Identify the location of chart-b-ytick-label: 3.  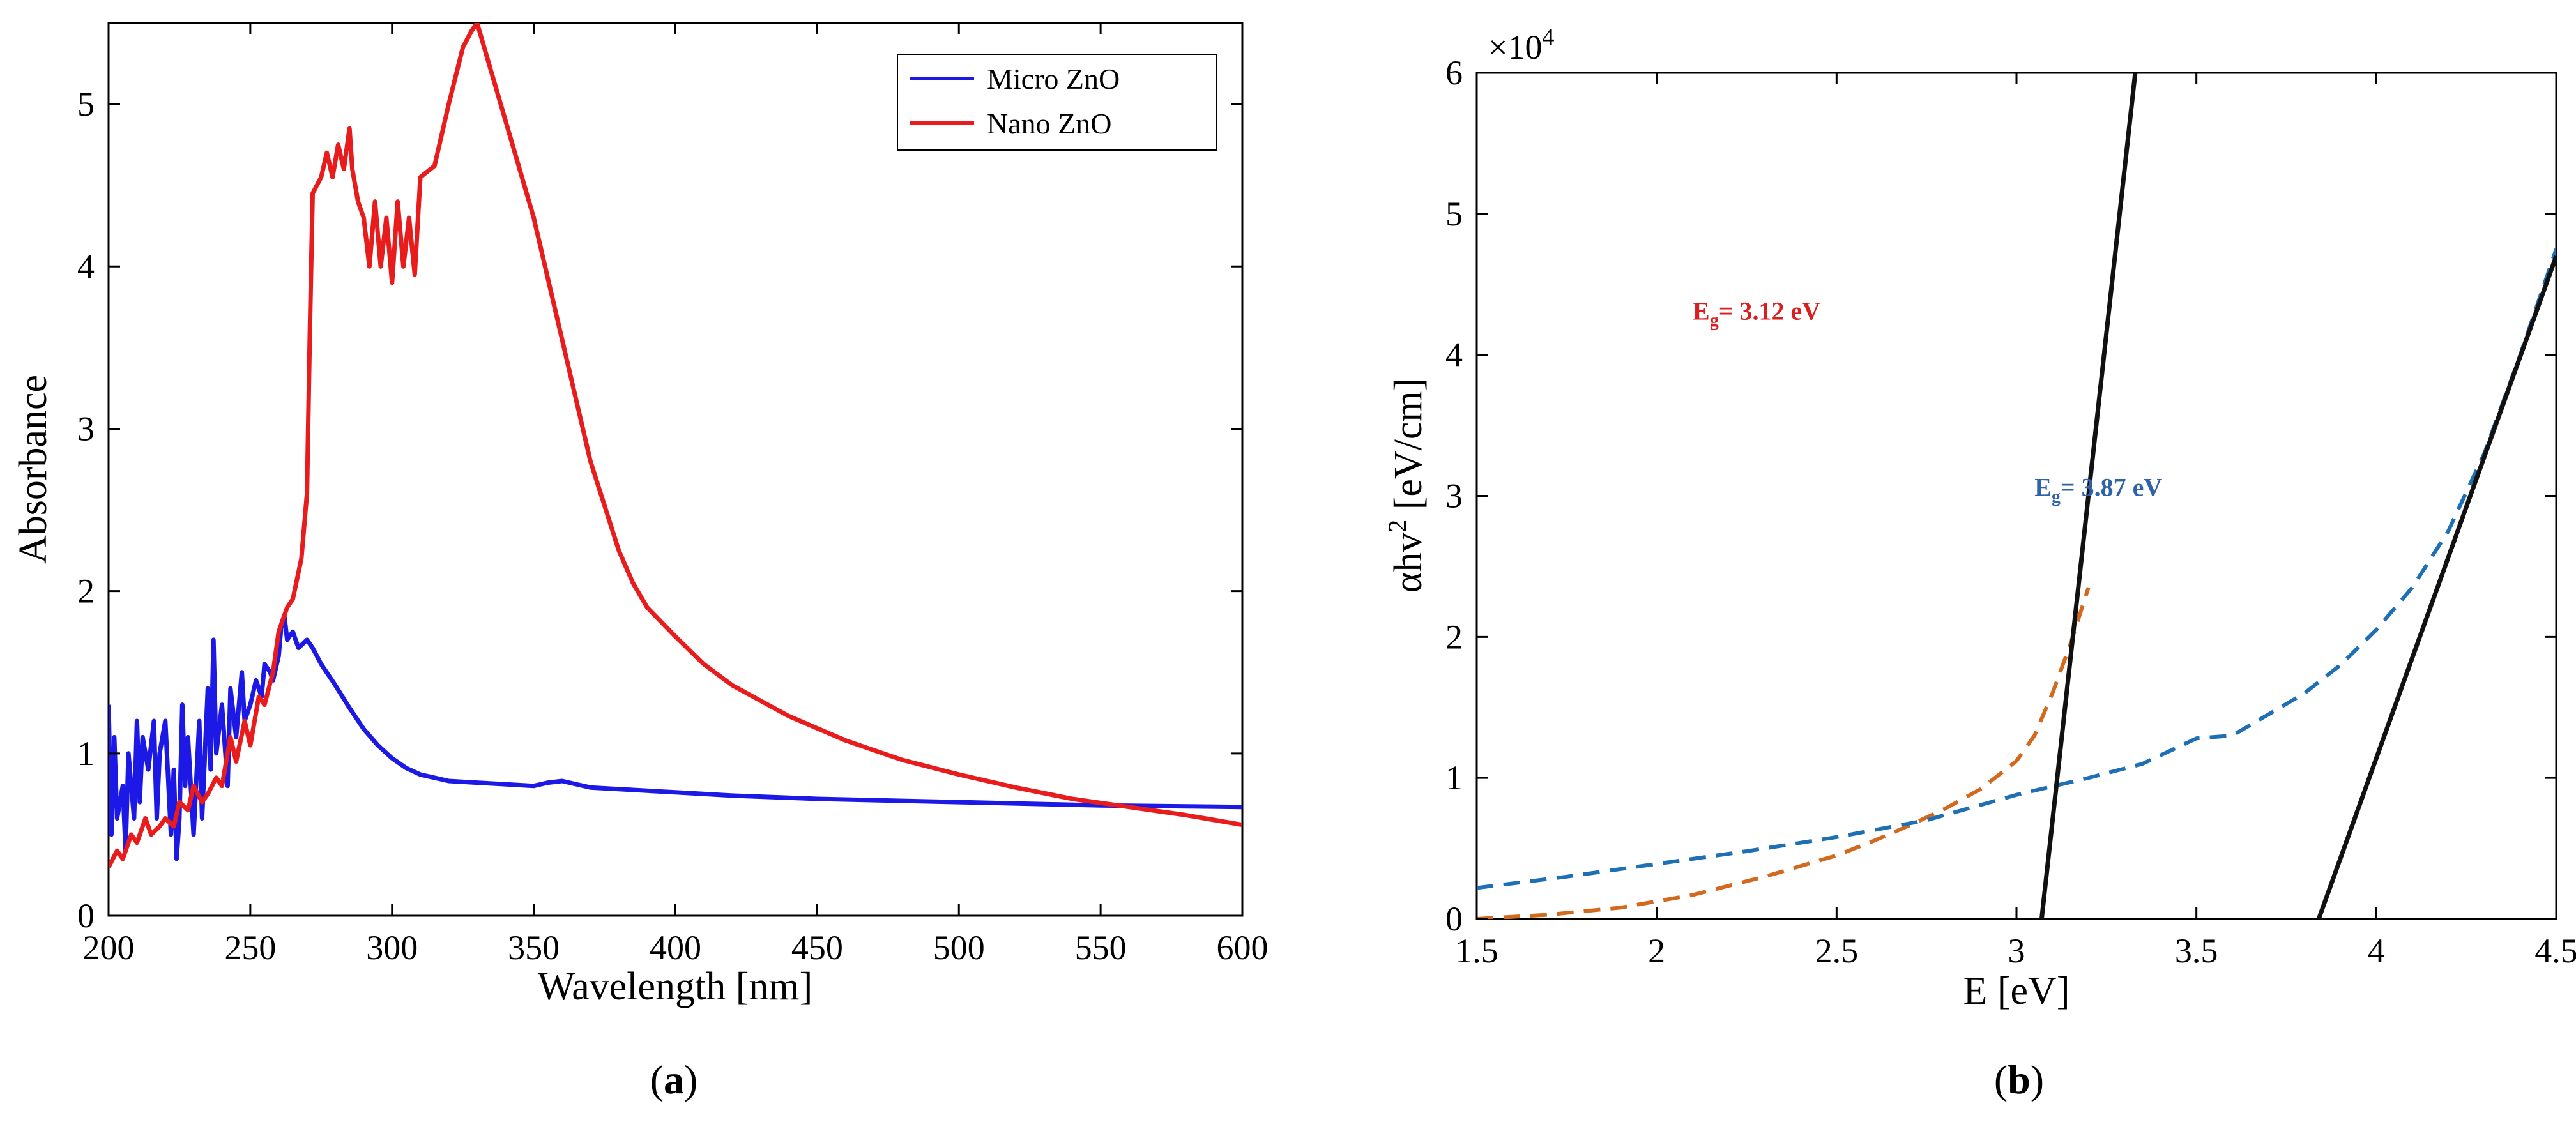
(1454, 496).